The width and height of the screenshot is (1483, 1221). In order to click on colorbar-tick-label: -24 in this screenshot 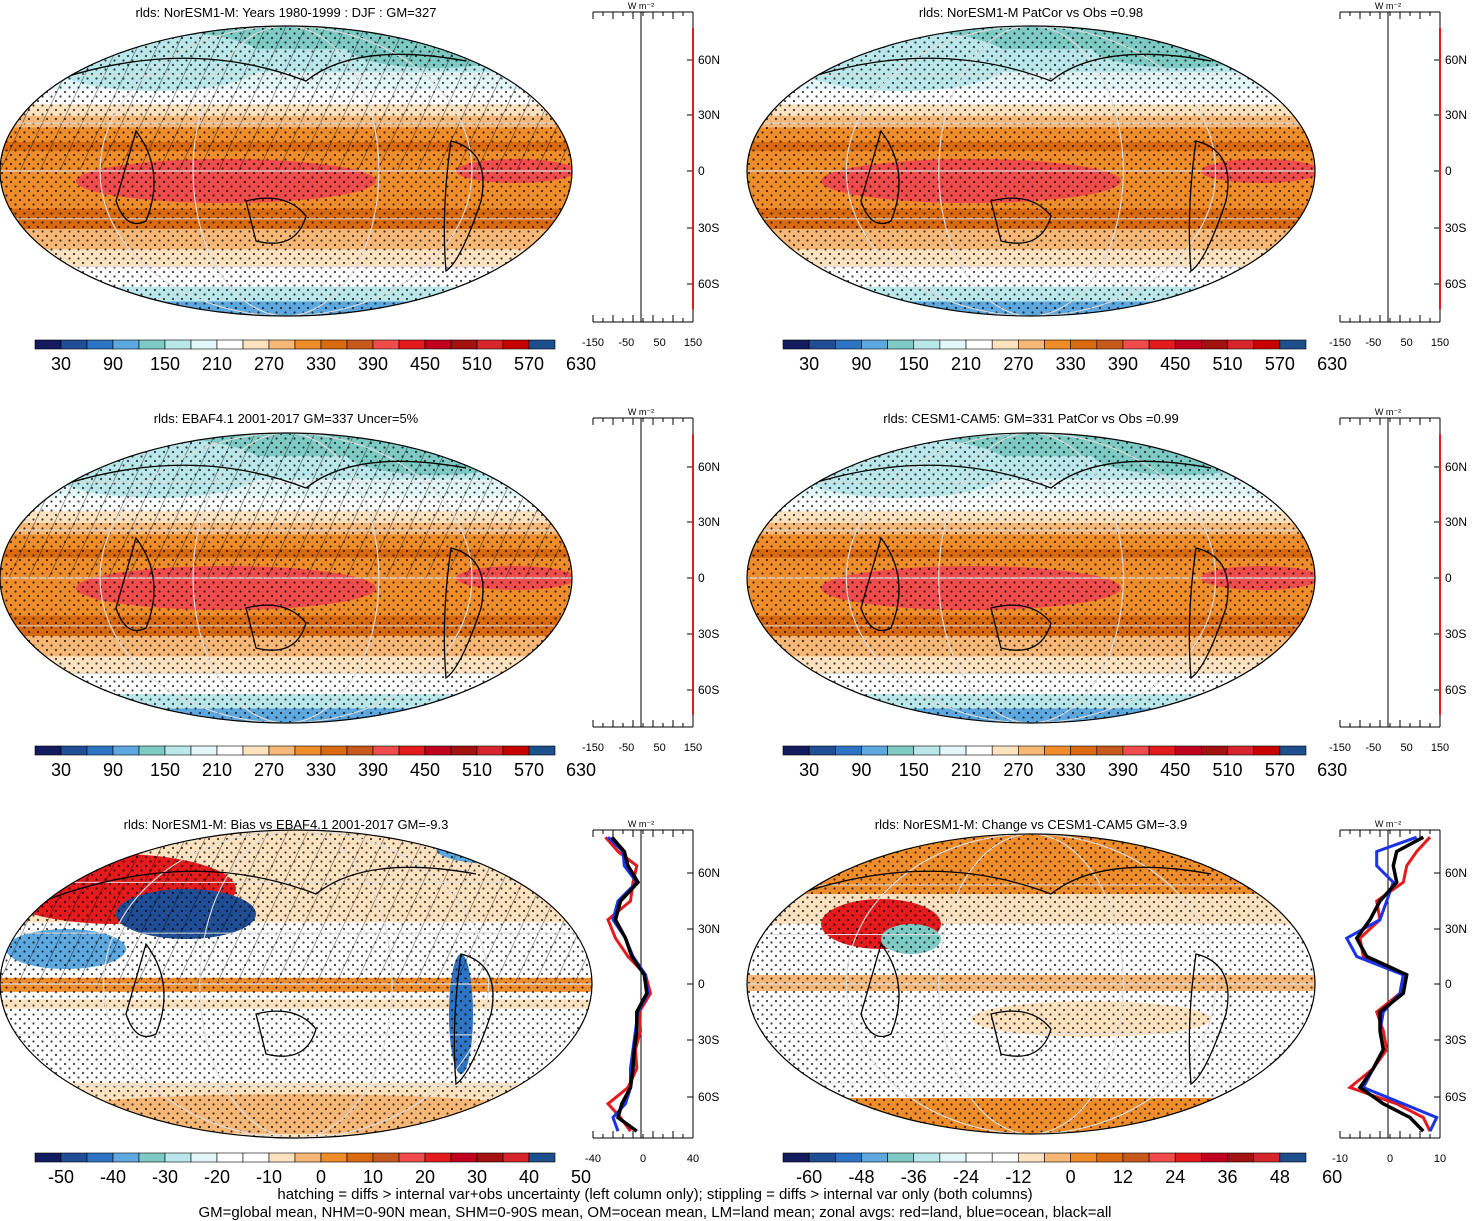, I will do `click(966, 1177)`.